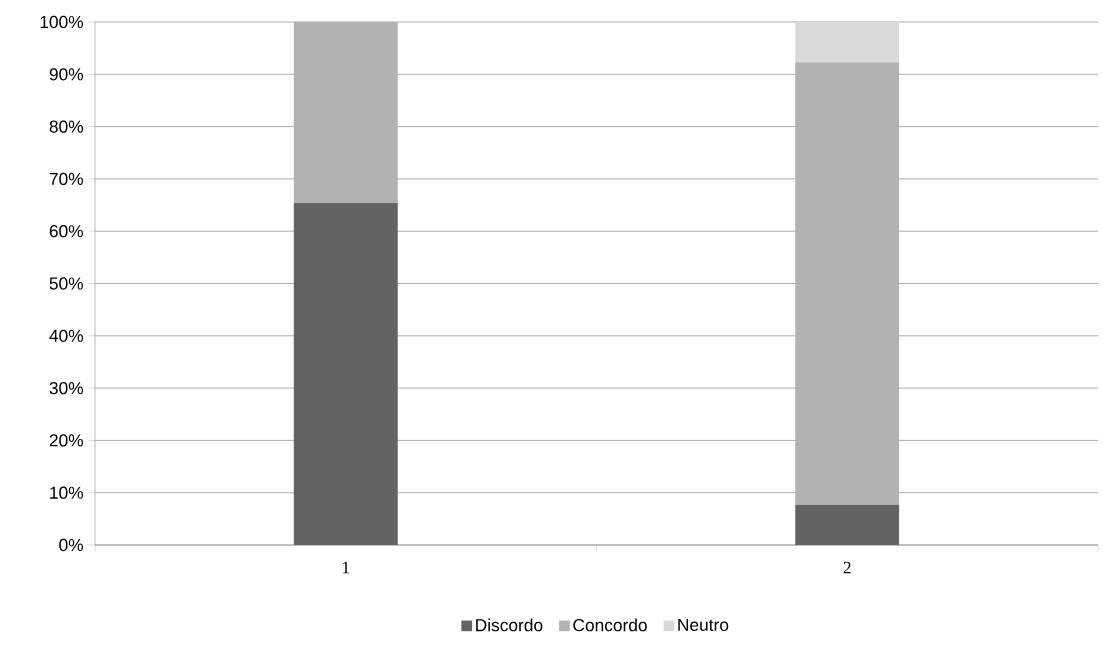  What do you see at coordinates (610, 625) in the screenshot?
I see `legend-label: Concordo` at bounding box center [610, 625].